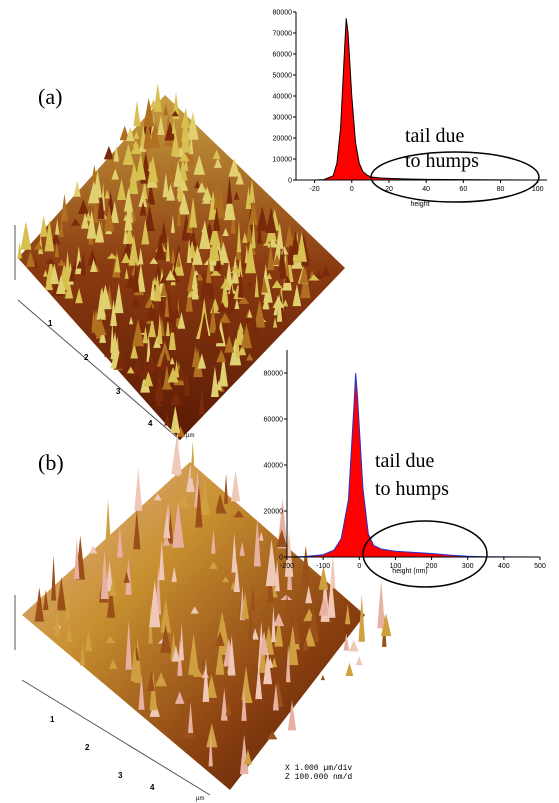  Describe the element at coordinates (435, 136) in the screenshot. I see `annotation: tail due` at that location.